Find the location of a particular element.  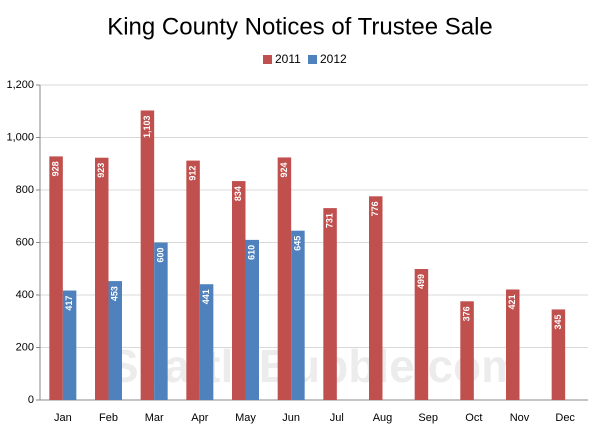

y-tick-label: 1,000 is located at coordinates (20, 137).